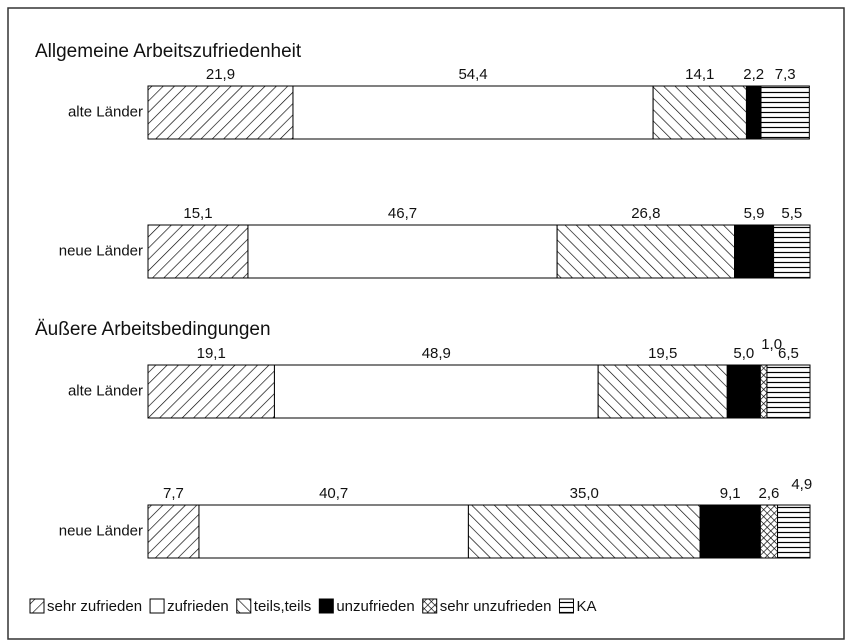 The width and height of the screenshot is (850, 643). I want to click on value-label: 5,5, so click(791, 213).